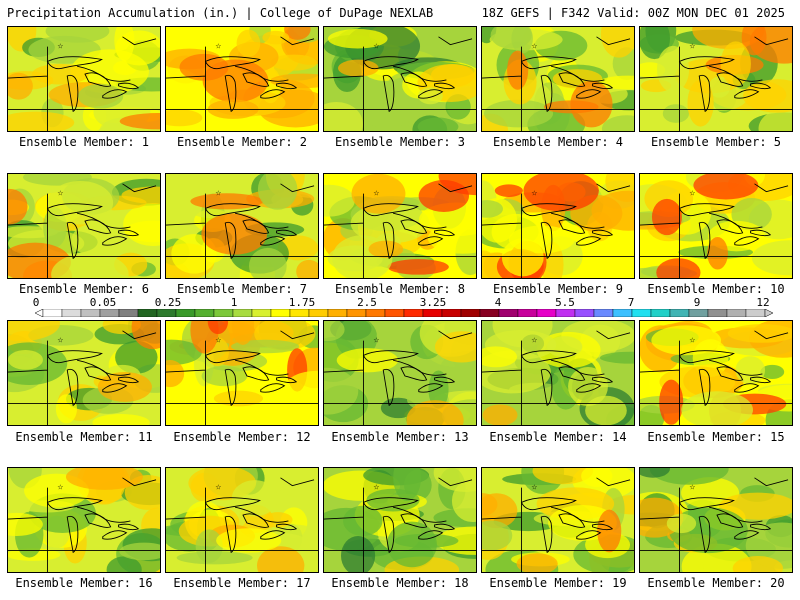 The height and width of the screenshot is (600, 800). I want to click on ensemble-member-caption: Ensemble Member: 17, so click(242, 583).